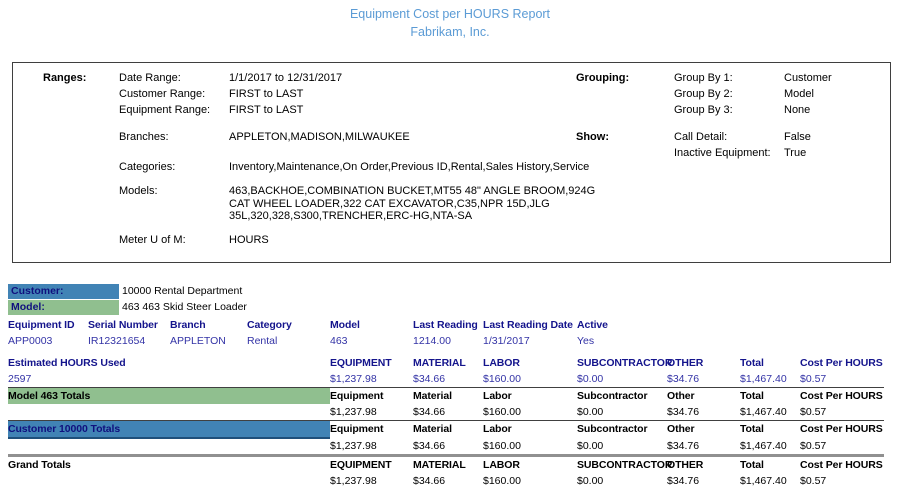  I want to click on ct-col-cost-per-hours: Cost Per HOURS, so click(842, 429).